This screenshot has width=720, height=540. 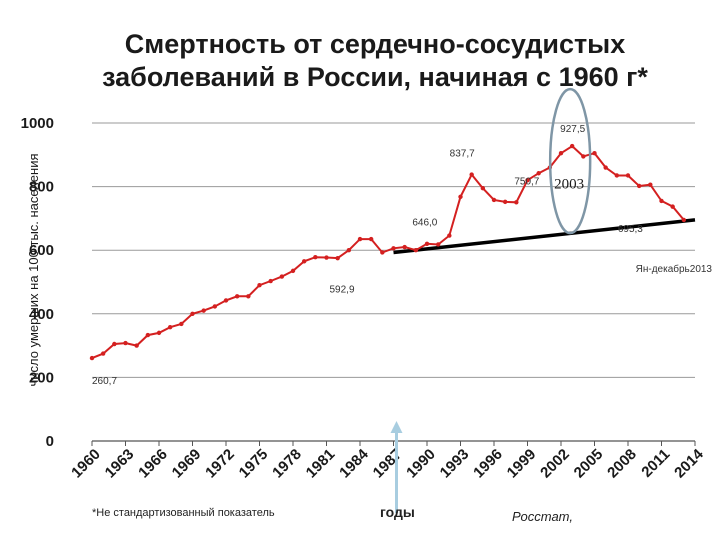 I want to click on arrow-head, so click(x=396, y=427).